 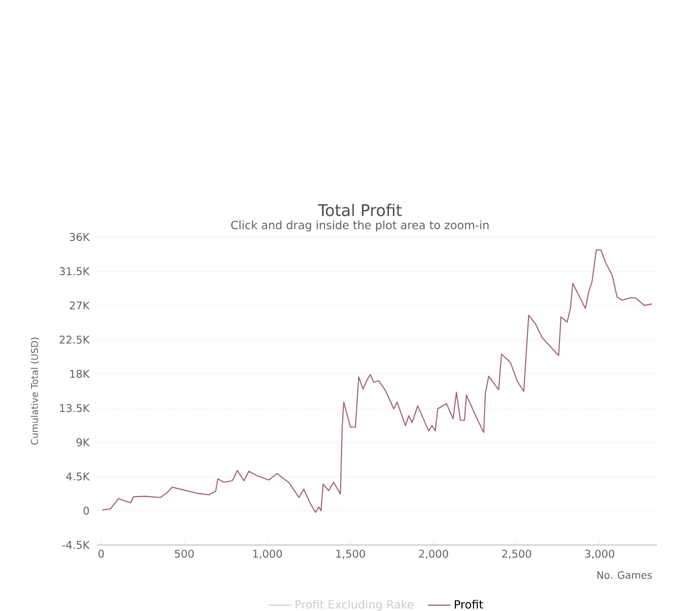 I want to click on x-axis-title: No. Games, so click(x=624, y=575).